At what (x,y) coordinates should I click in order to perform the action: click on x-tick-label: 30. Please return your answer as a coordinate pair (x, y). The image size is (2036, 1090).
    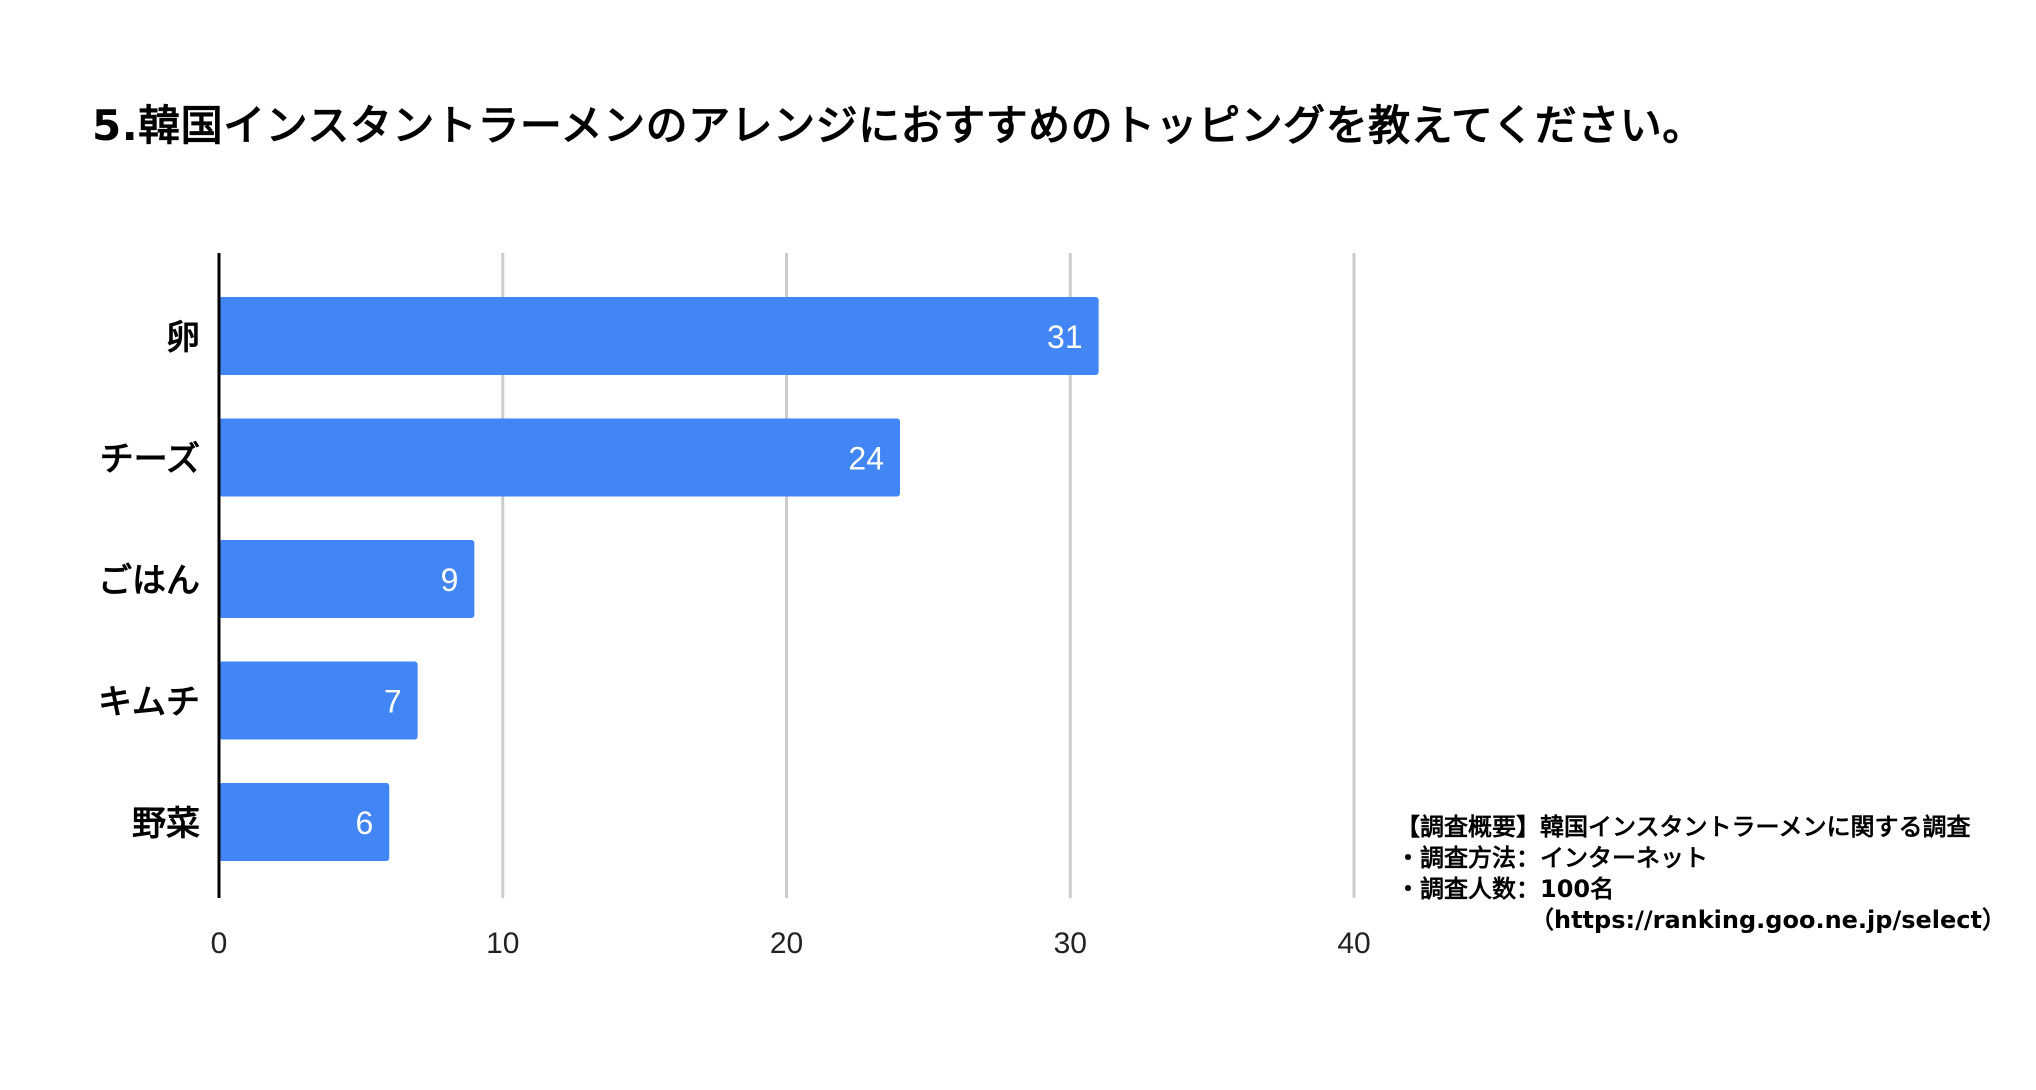
    Looking at the image, I should click on (1070, 943).